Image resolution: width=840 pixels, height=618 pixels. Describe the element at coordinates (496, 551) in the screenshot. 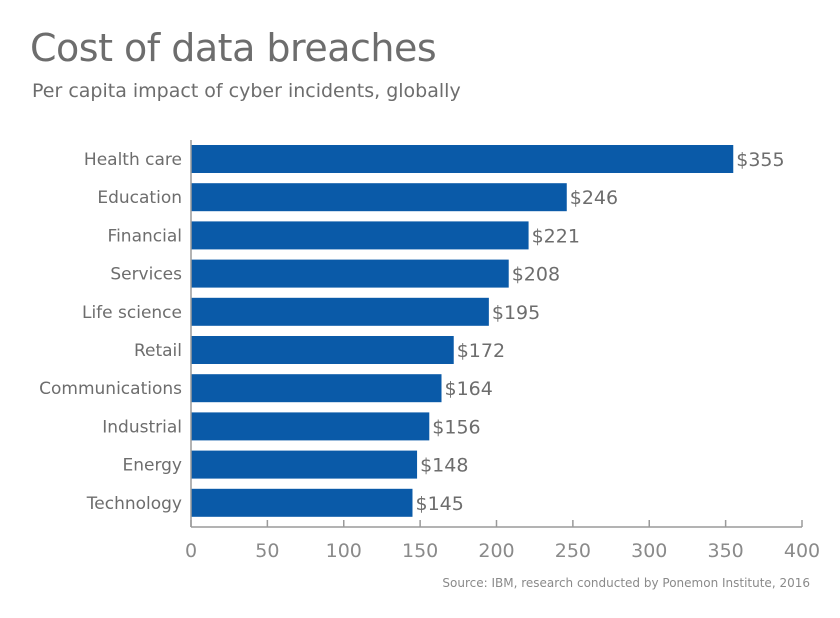

I see `x-tick-label-200: 200` at that location.